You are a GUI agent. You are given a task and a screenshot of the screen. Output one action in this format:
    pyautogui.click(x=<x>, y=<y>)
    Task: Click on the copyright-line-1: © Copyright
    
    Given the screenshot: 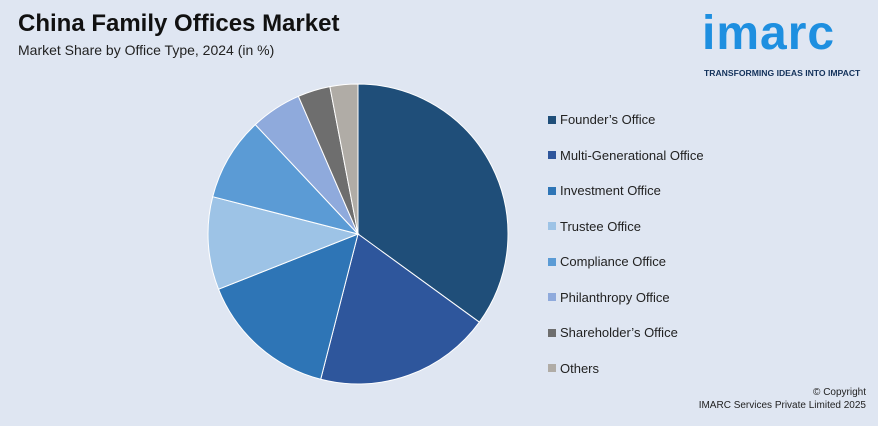 What is the action you would take?
    pyautogui.click(x=839, y=392)
    